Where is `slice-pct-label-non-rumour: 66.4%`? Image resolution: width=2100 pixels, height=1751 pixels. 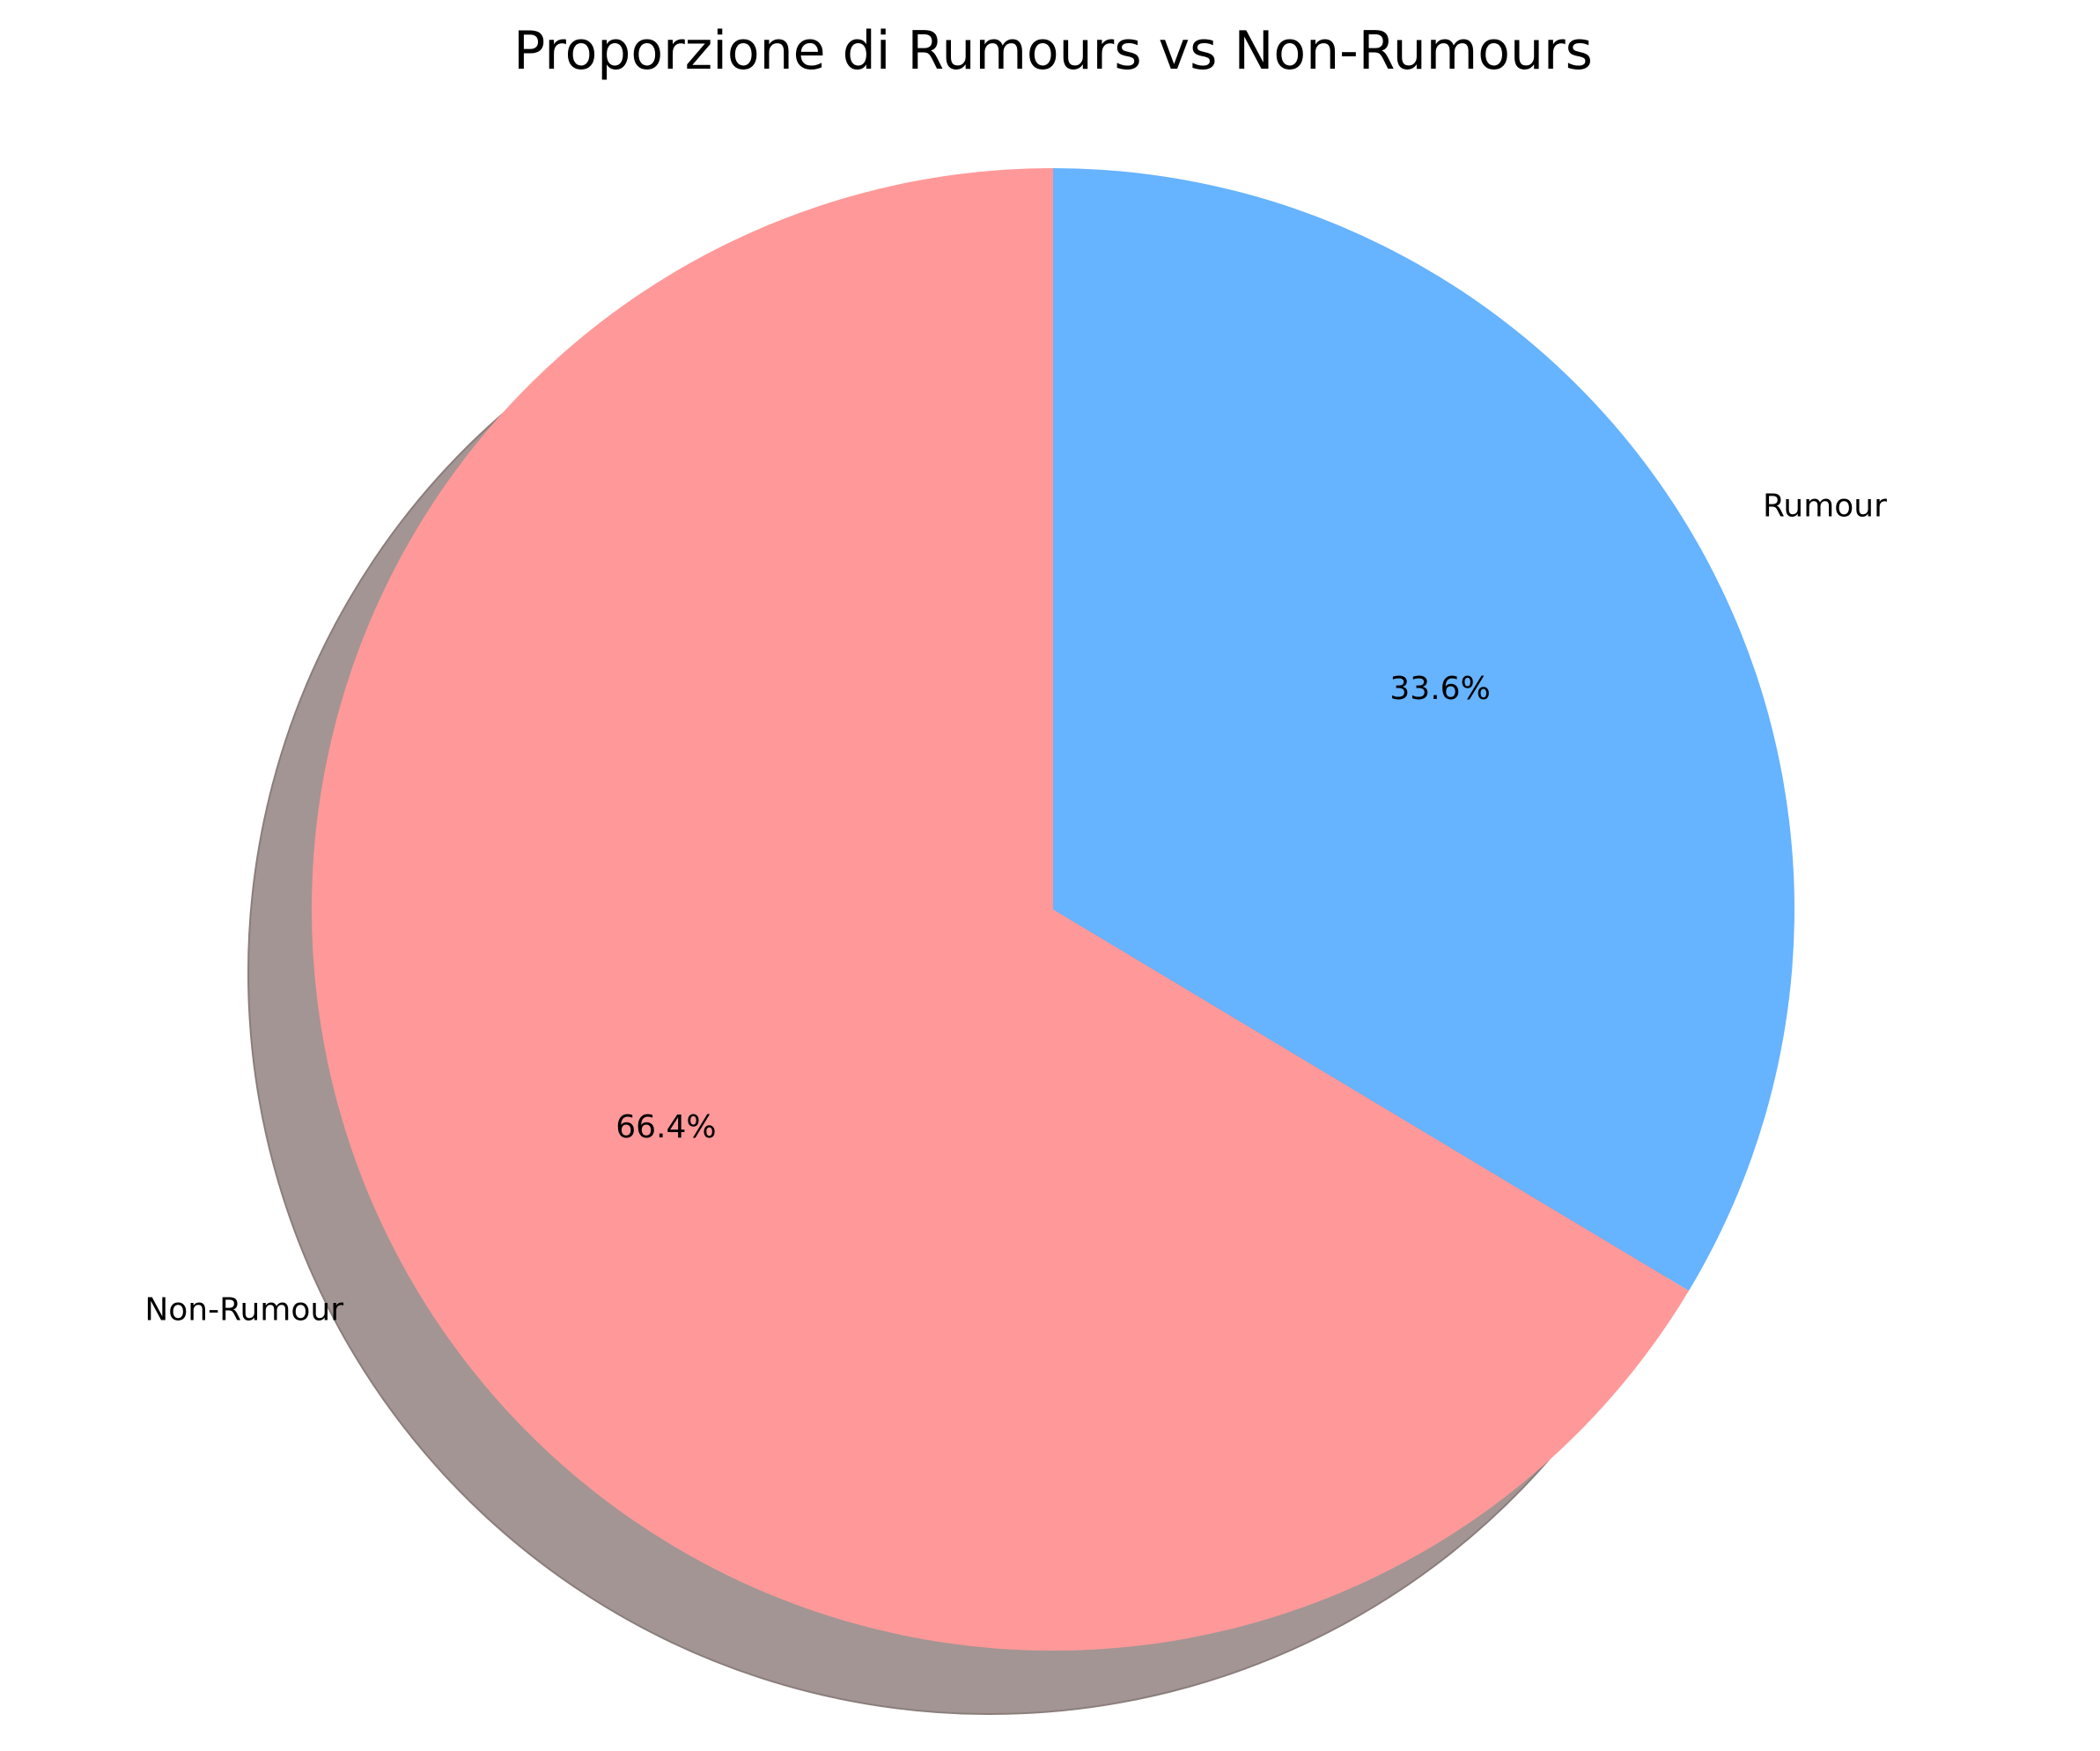
slice-pct-label-non-rumour: 66.4% is located at coordinates (665, 1127).